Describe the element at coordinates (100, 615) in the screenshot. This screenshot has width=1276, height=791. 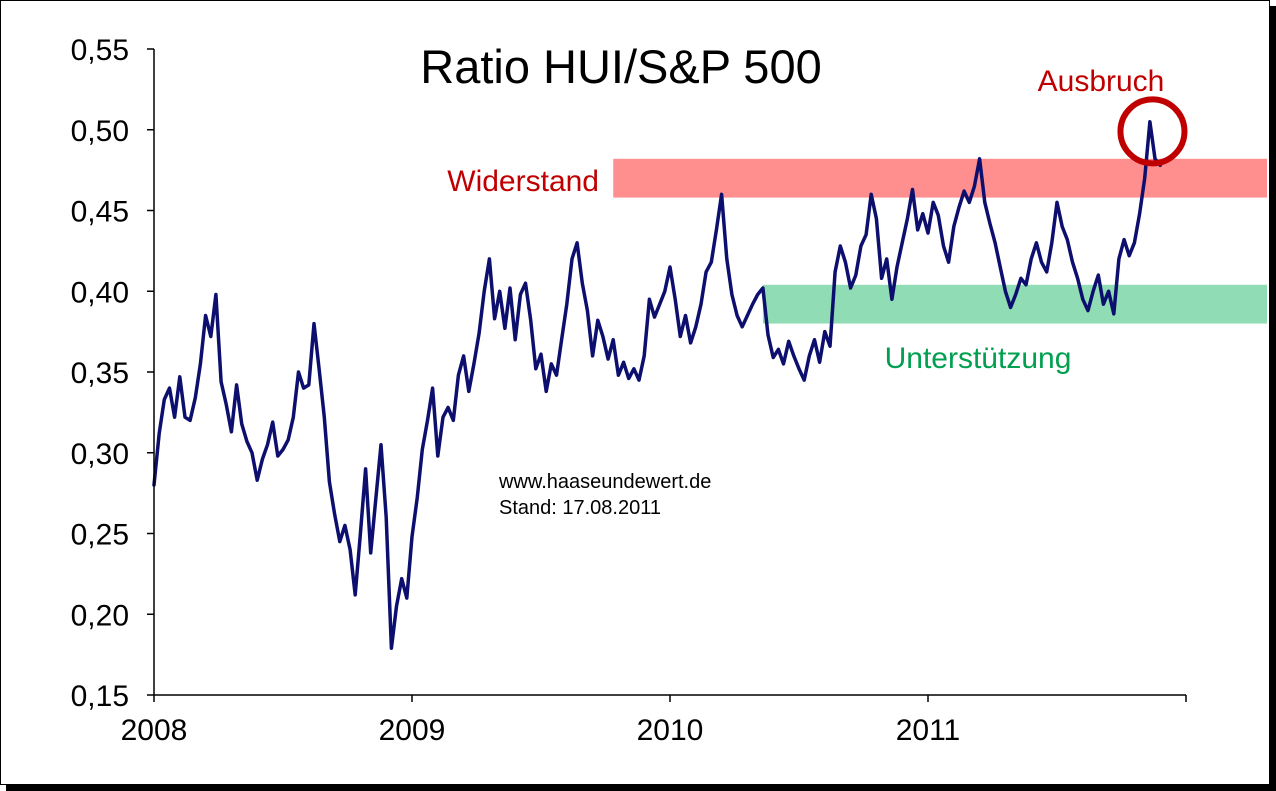
I see `y-tick-label: 0,20` at that location.